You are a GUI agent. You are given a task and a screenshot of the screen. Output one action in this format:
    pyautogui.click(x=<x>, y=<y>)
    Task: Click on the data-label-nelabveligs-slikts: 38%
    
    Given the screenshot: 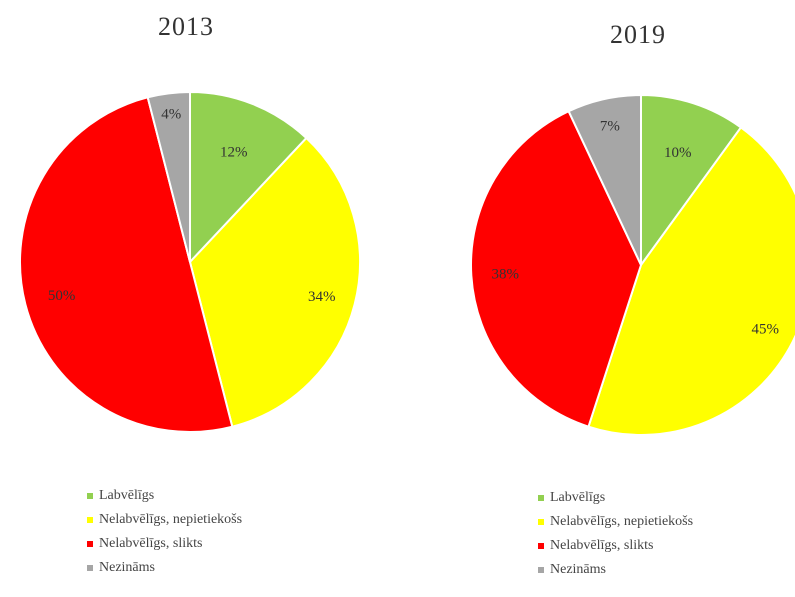 What is the action you would take?
    pyautogui.click(x=506, y=275)
    